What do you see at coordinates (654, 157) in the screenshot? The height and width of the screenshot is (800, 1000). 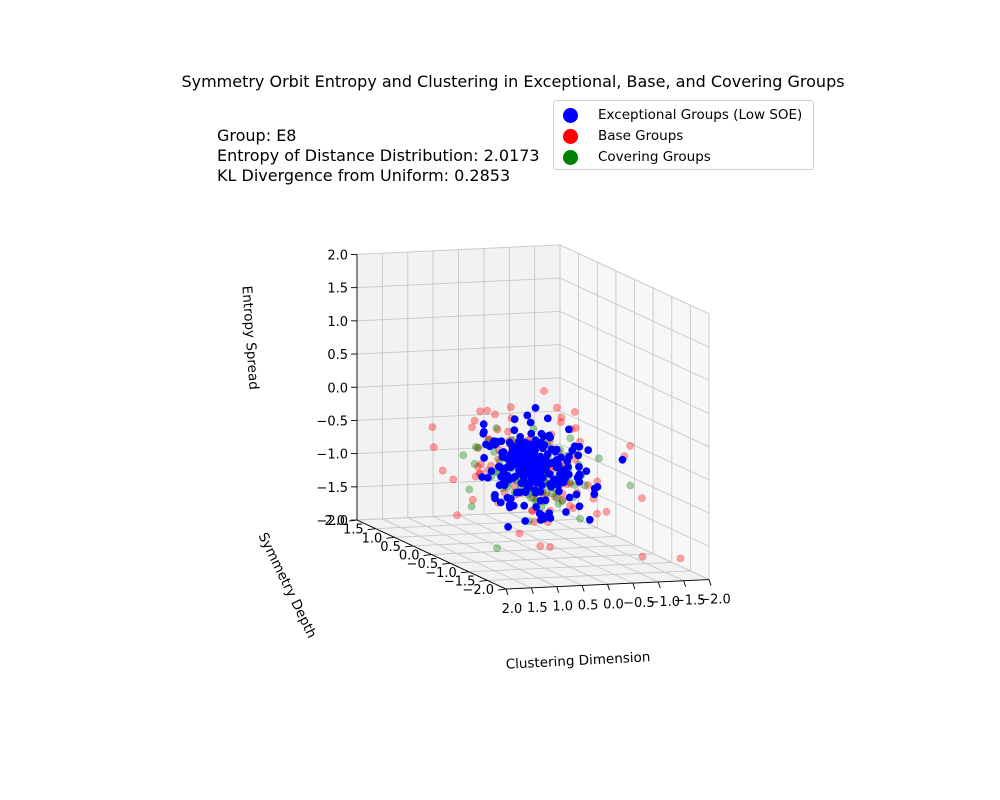 I see `legend-label-covering: Covering Groups` at bounding box center [654, 157].